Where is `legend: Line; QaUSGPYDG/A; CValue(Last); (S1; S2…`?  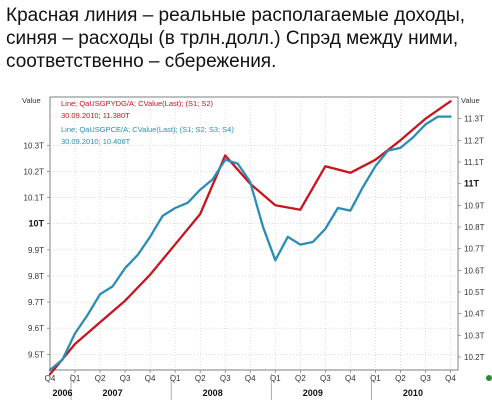 legend: Line; QaUSGPYDG/A; CValue(Last); (S1; S2… is located at coordinates (147, 122).